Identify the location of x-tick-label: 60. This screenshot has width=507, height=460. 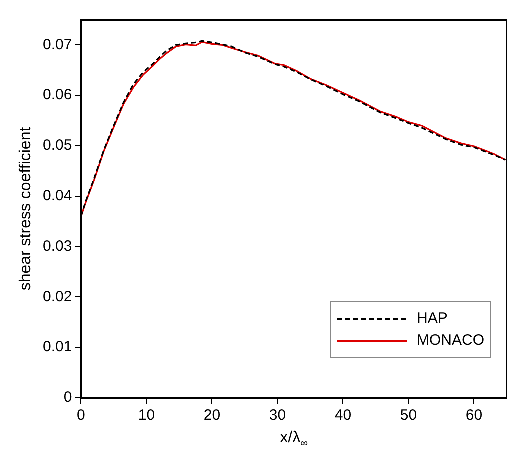
(474, 415).